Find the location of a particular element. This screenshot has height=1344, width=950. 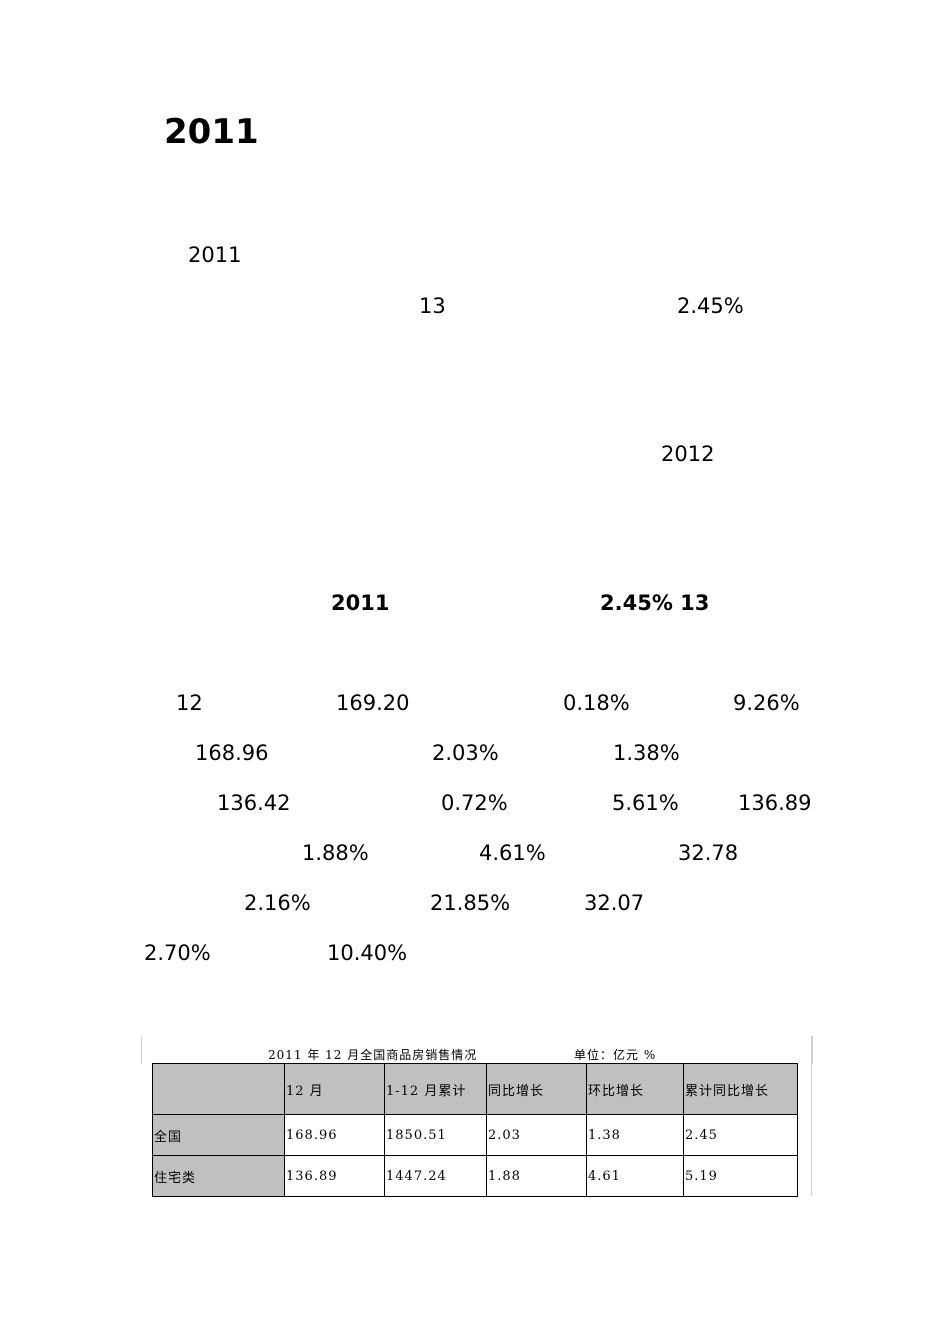

fig-r2-c: 1.38% is located at coordinates (646, 753).